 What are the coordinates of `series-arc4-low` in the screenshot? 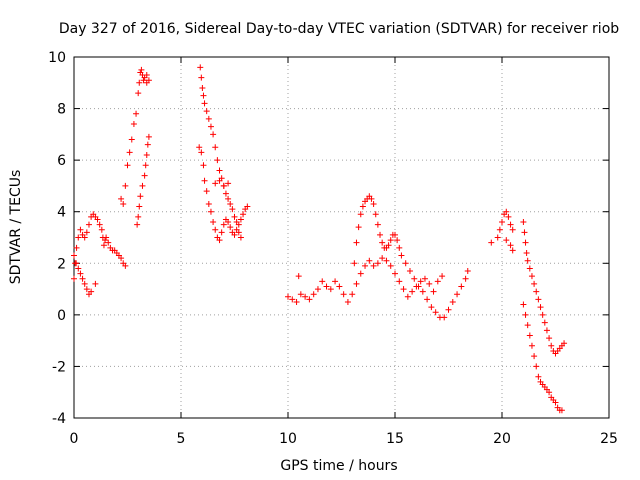 It's located at (365, 280).